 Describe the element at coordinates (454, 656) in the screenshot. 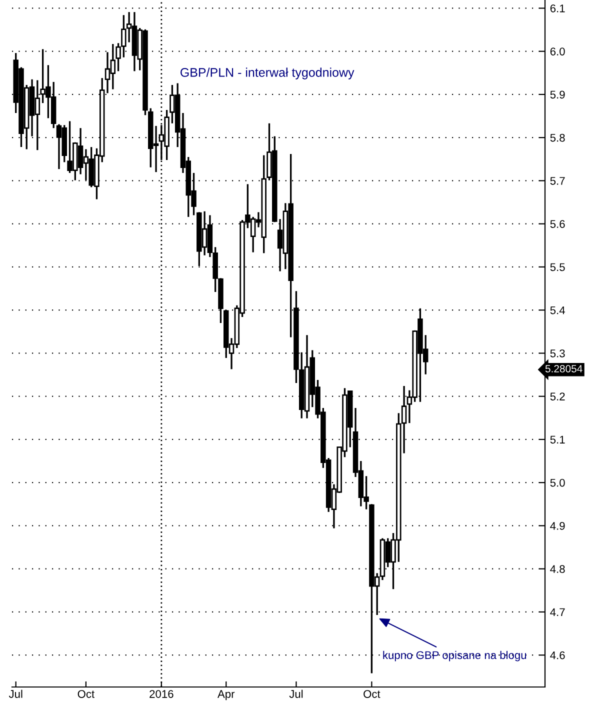

I see `annotation: kupno GBP opisane na blogu` at that location.